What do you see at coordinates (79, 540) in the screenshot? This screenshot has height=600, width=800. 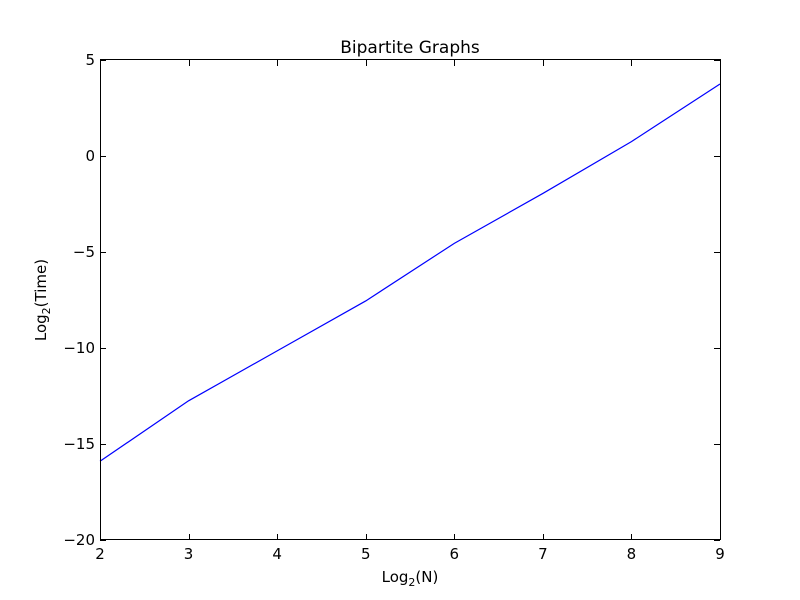 I see `y-tick-label: −20` at bounding box center [79, 540].